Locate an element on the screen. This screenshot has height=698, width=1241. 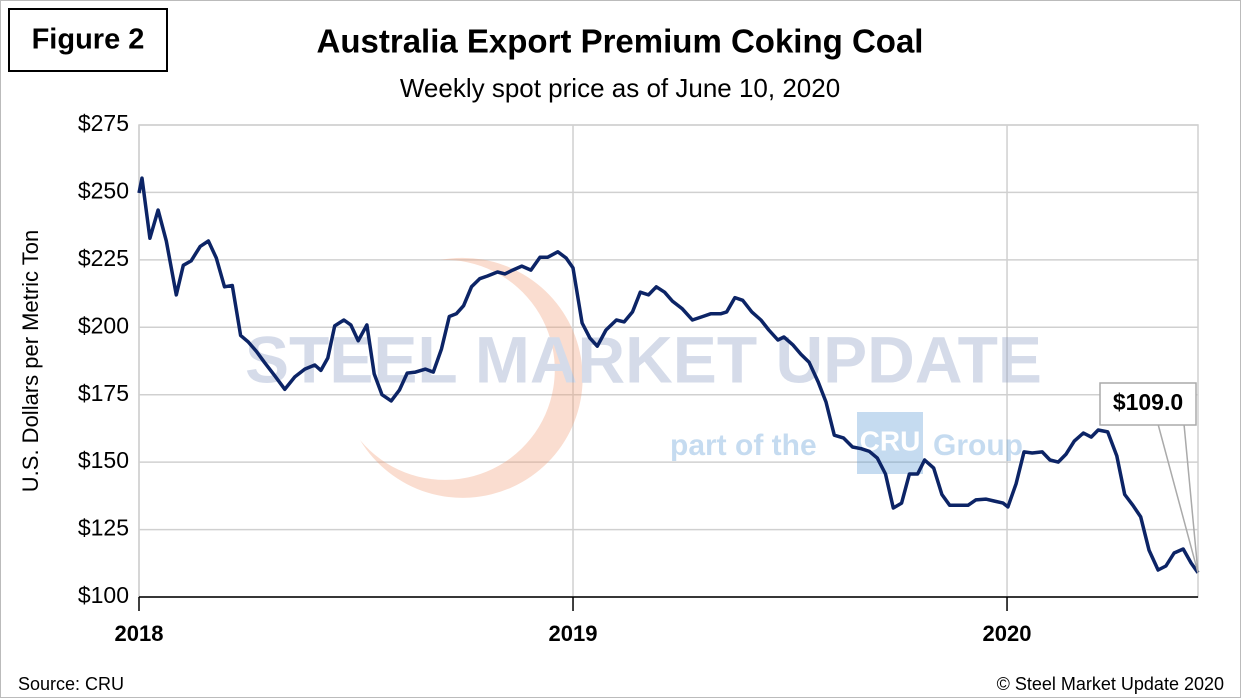
watermark-tagline: Group is located at coordinates (978, 445).